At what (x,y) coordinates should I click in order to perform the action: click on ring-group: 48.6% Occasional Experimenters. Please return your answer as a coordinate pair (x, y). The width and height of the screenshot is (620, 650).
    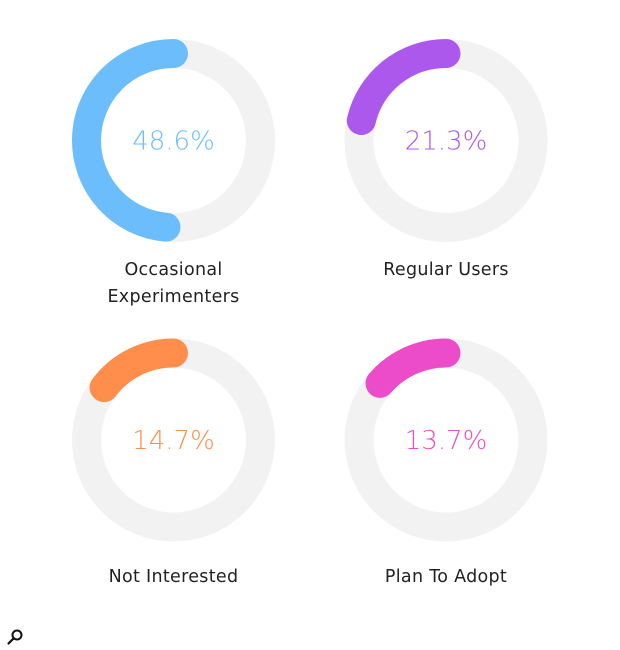
    Looking at the image, I should click on (173, 173).